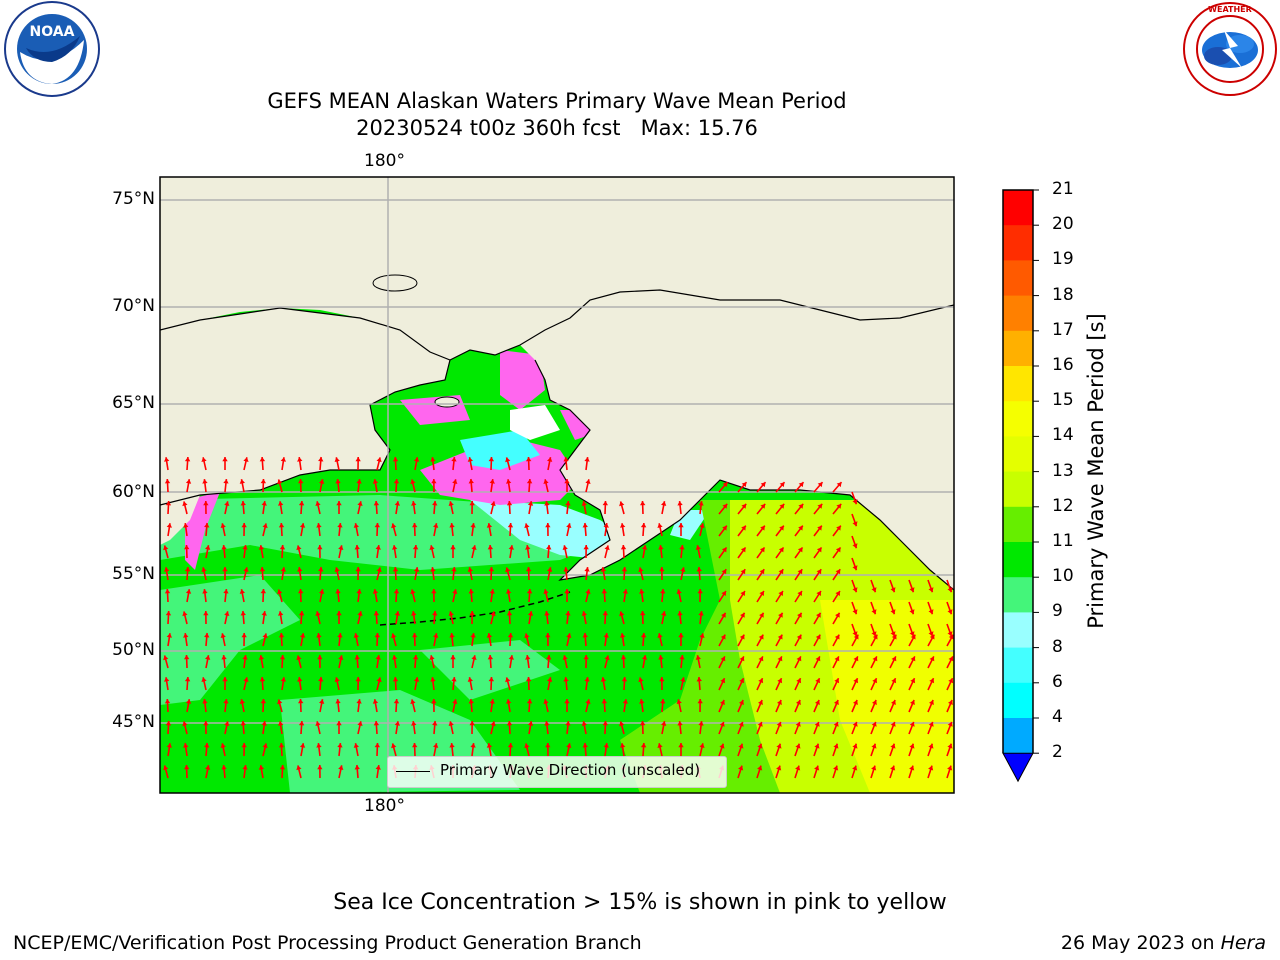  Describe the element at coordinates (500, 472) in the screenshot. I see `sea-ice-region` at that location.